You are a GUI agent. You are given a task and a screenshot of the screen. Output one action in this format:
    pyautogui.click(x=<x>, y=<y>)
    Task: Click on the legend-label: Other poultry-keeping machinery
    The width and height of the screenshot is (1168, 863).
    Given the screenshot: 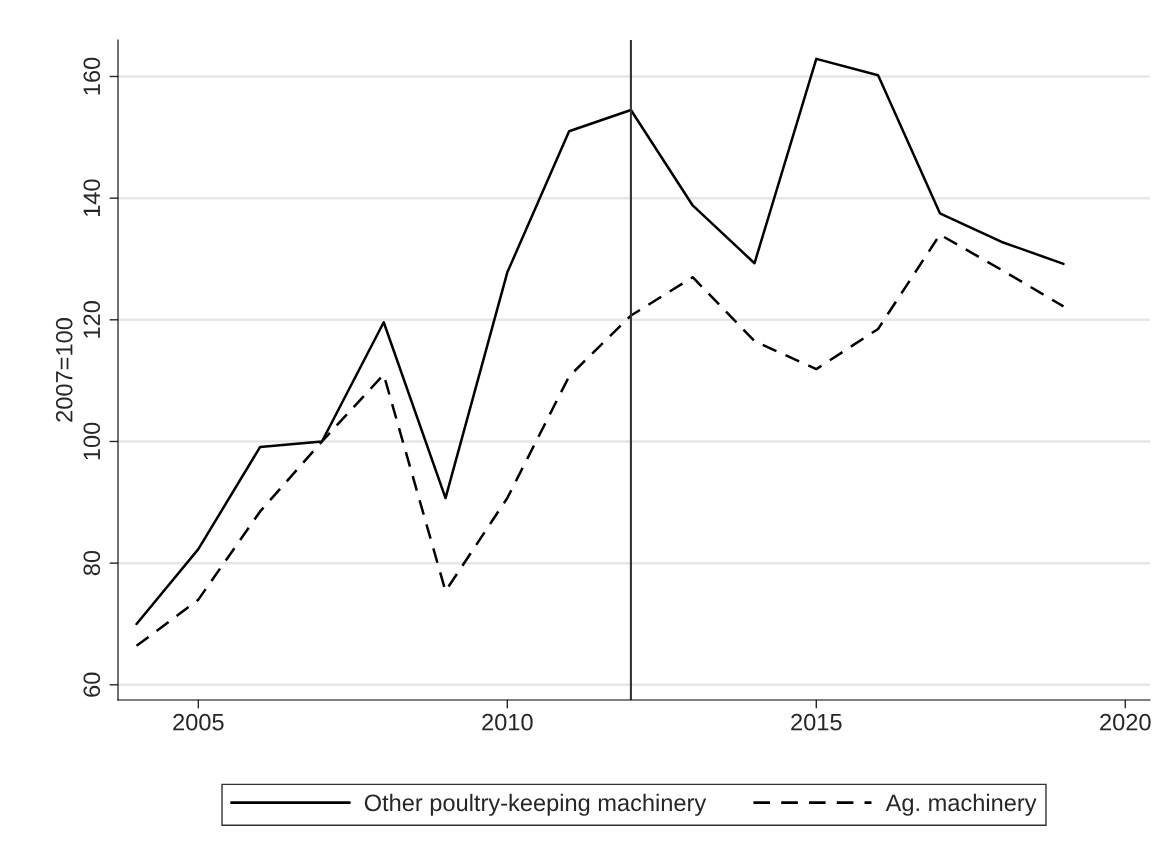 What is the action you would take?
    pyautogui.click(x=535, y=804)
    